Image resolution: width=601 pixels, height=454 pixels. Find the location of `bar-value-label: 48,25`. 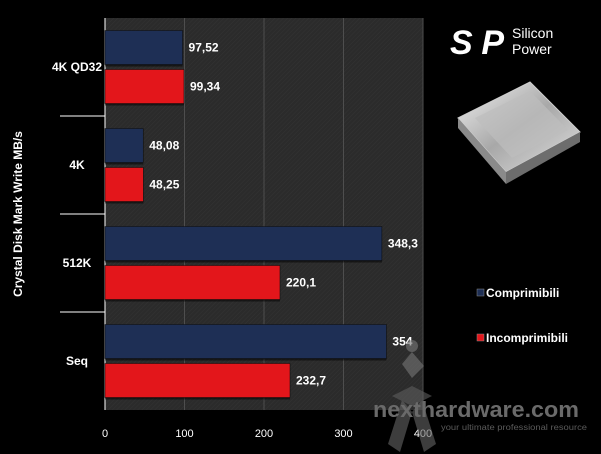

bar-value-label: 48,25 is located at coordinates (164, 185).